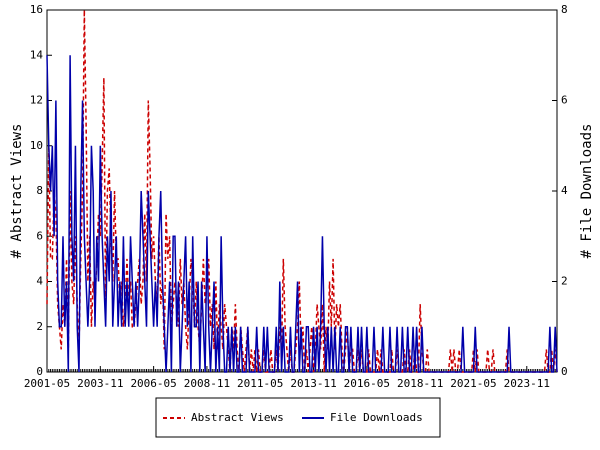 The image size is (600, 450). What do you see at coordinates (564, 9) in the screenshot?
I see `y2-tick-label: 8` at bounding box center [564, 9].